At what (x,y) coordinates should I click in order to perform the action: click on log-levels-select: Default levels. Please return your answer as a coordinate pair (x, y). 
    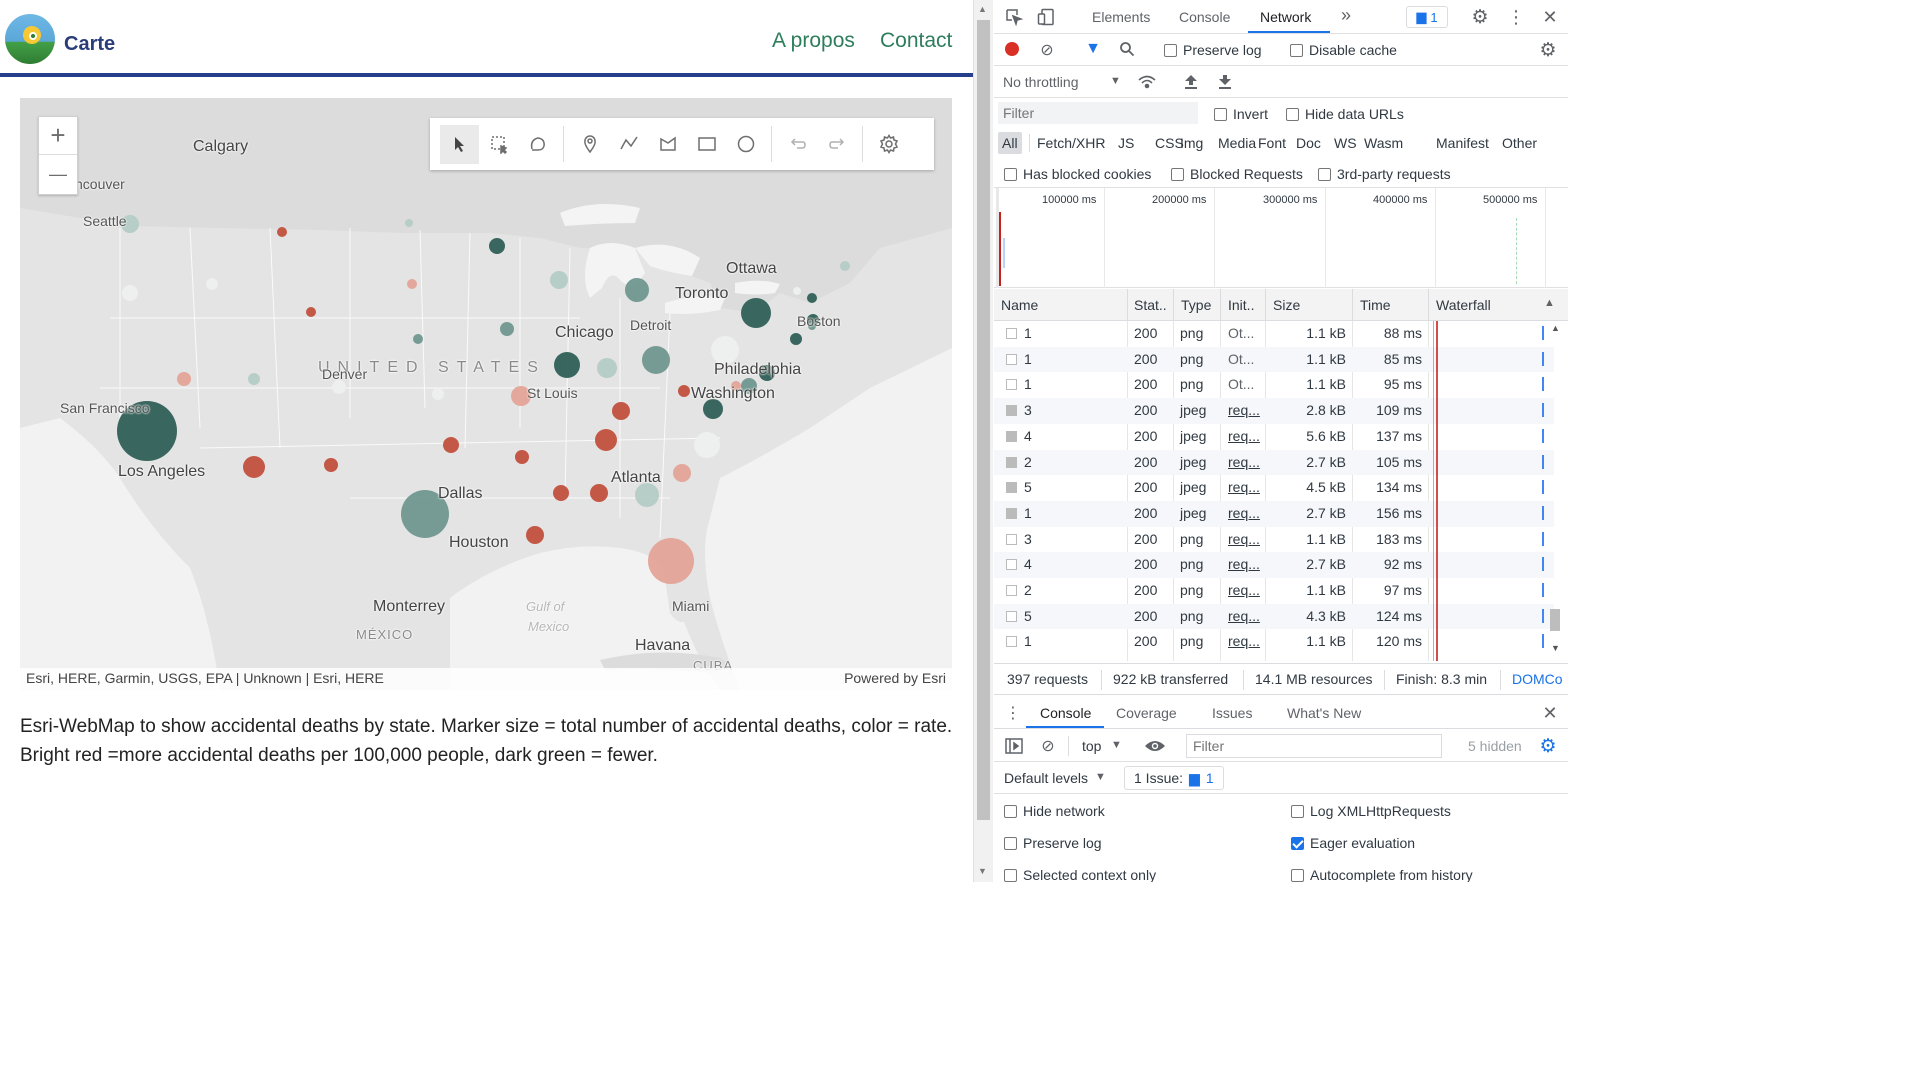
    Looking at the image, I should click on (1046, 778).